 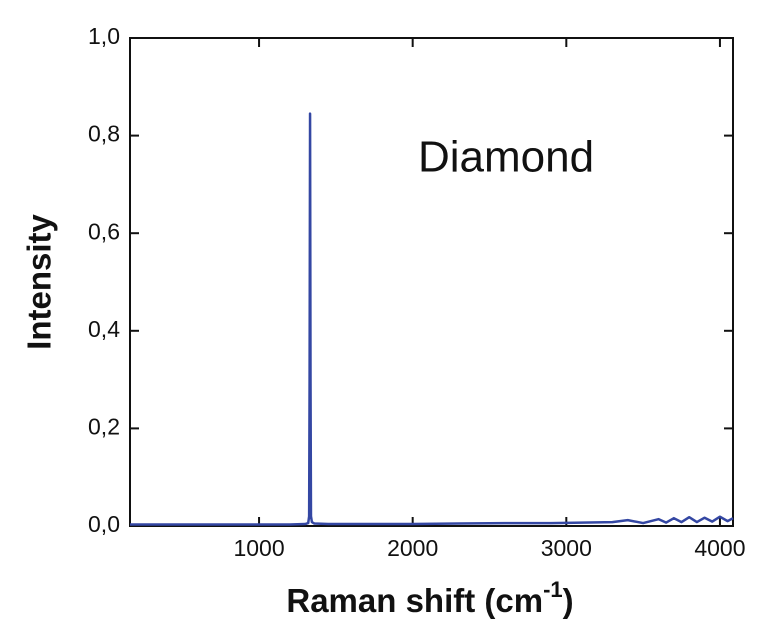 I want to click on x-tick-label: 1000, so click(x=258, y=548).